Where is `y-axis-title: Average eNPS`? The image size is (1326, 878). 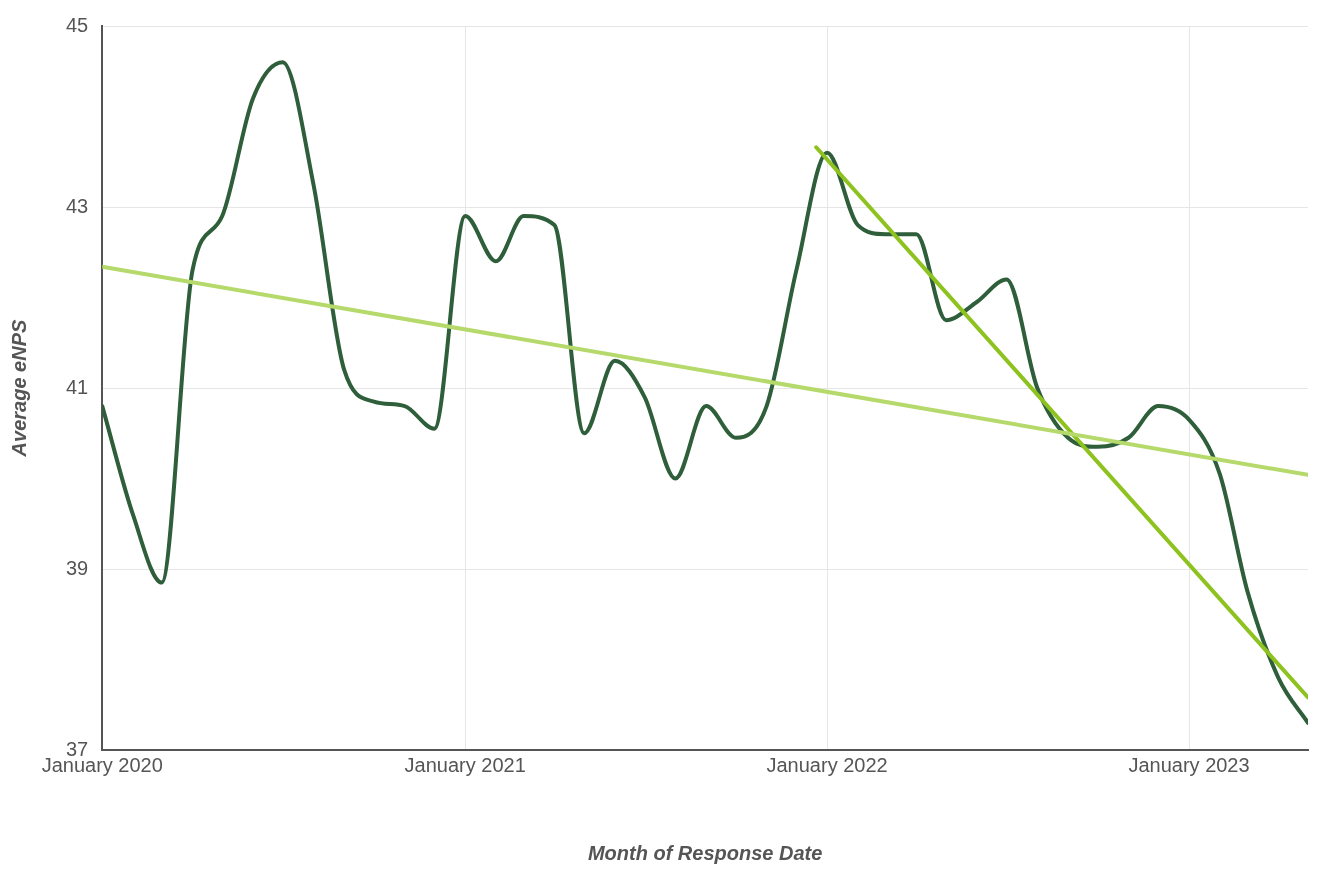
y-axis-title: Average eNPS is located at coordinates (18, 388).